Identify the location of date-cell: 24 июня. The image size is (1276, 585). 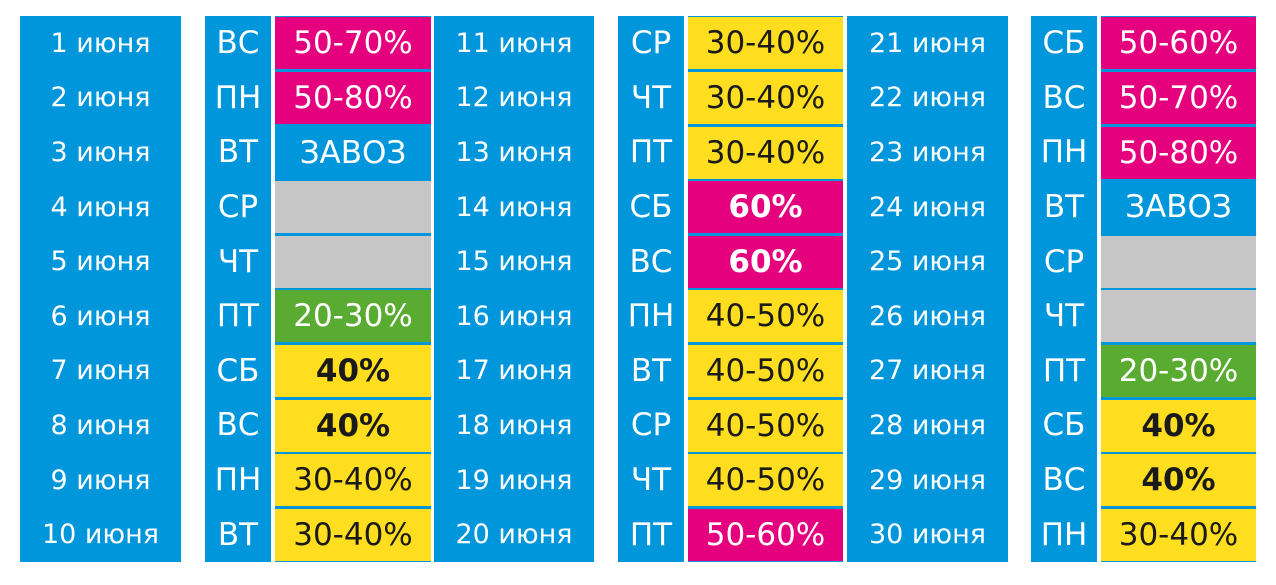
(927, 207).